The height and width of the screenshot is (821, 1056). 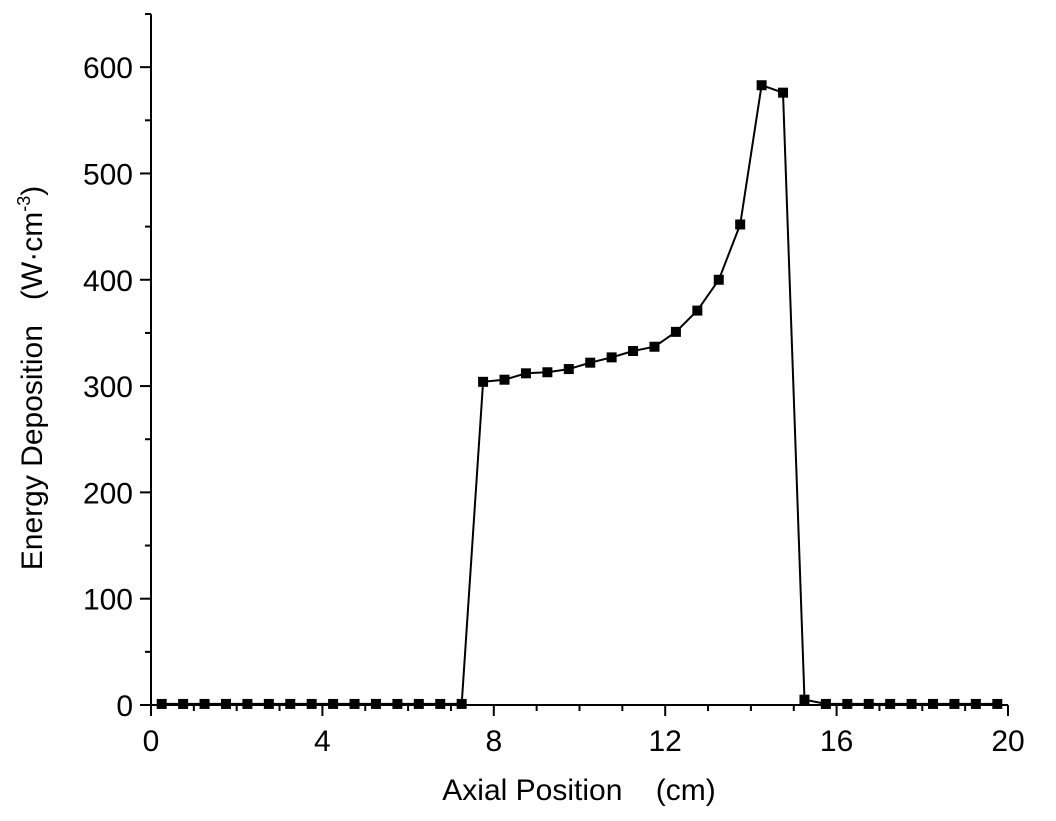 What do you see at coordinates (322, 741) in the screenshot?
I see `x-tick-label: 4` at bounding box center [322, 741].